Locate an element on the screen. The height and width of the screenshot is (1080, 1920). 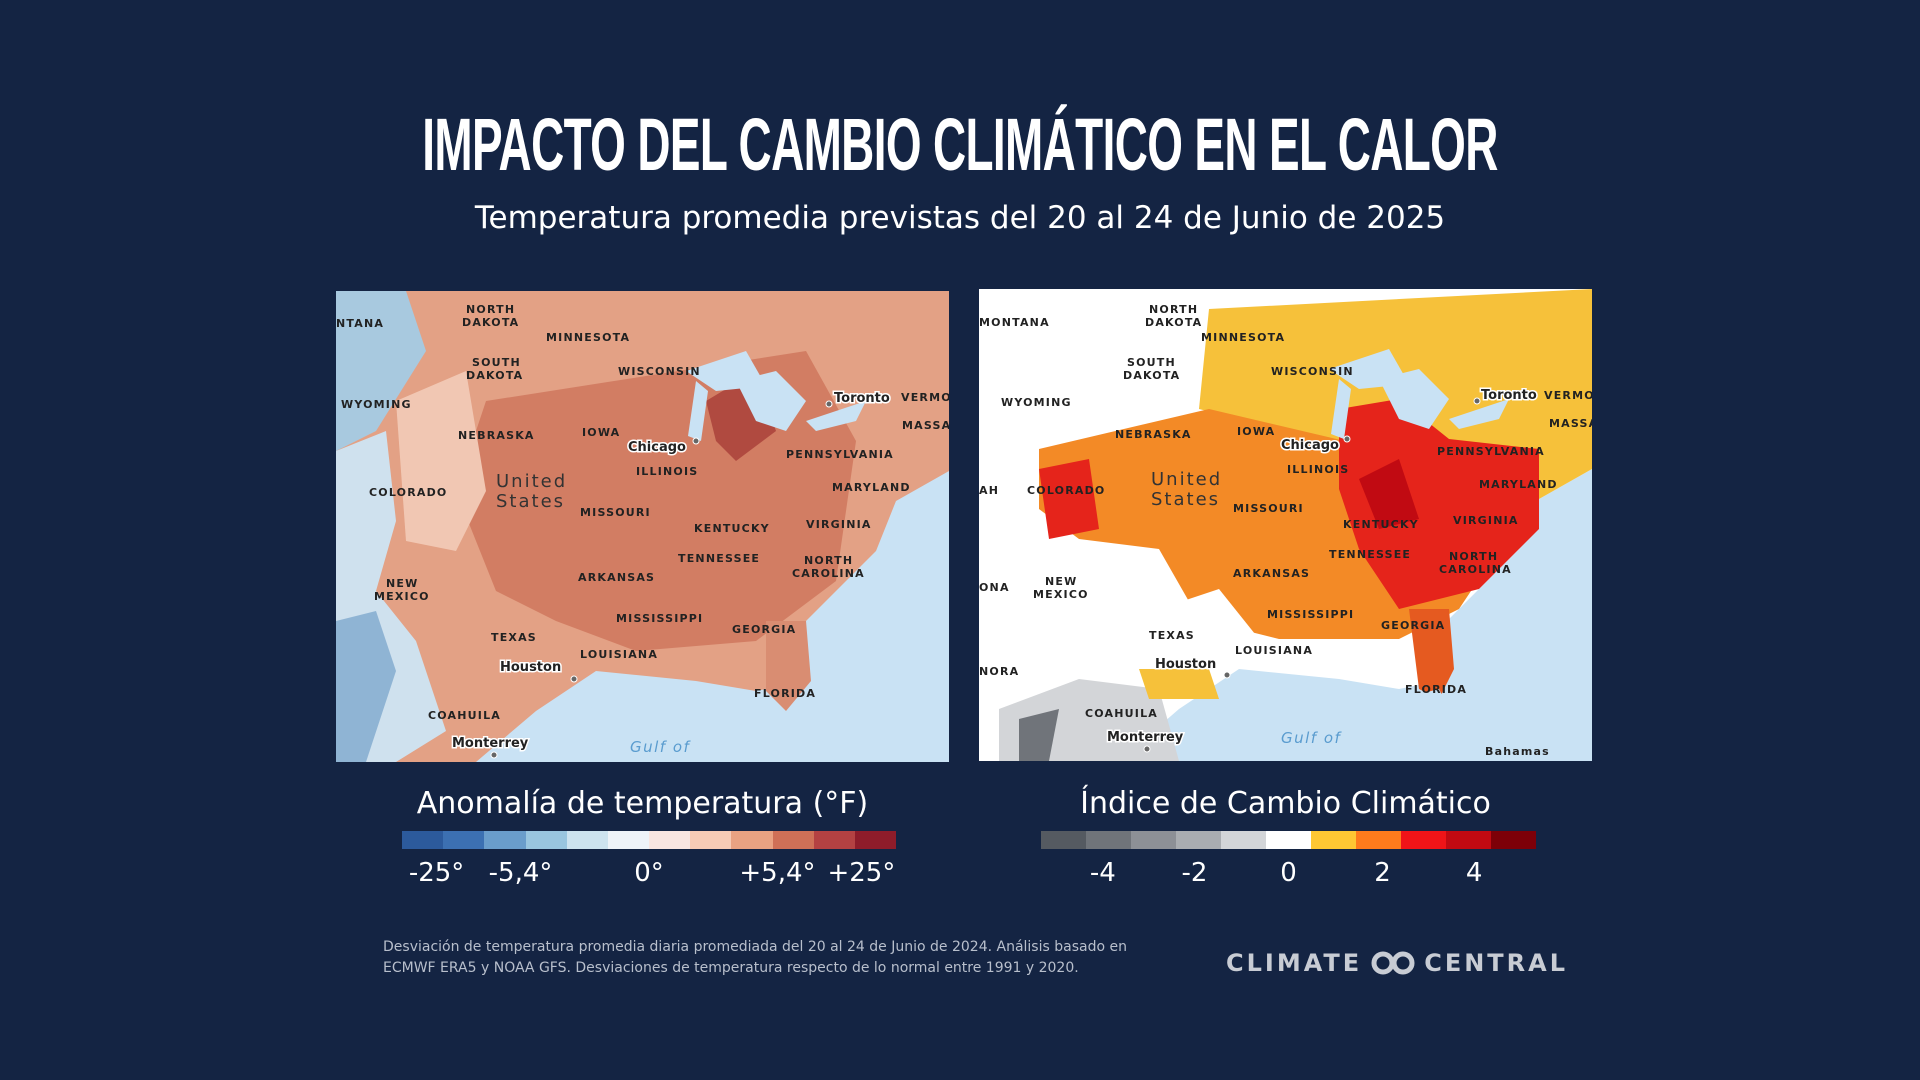
svg-text: WYOMING is located at coordinates (376, 404).